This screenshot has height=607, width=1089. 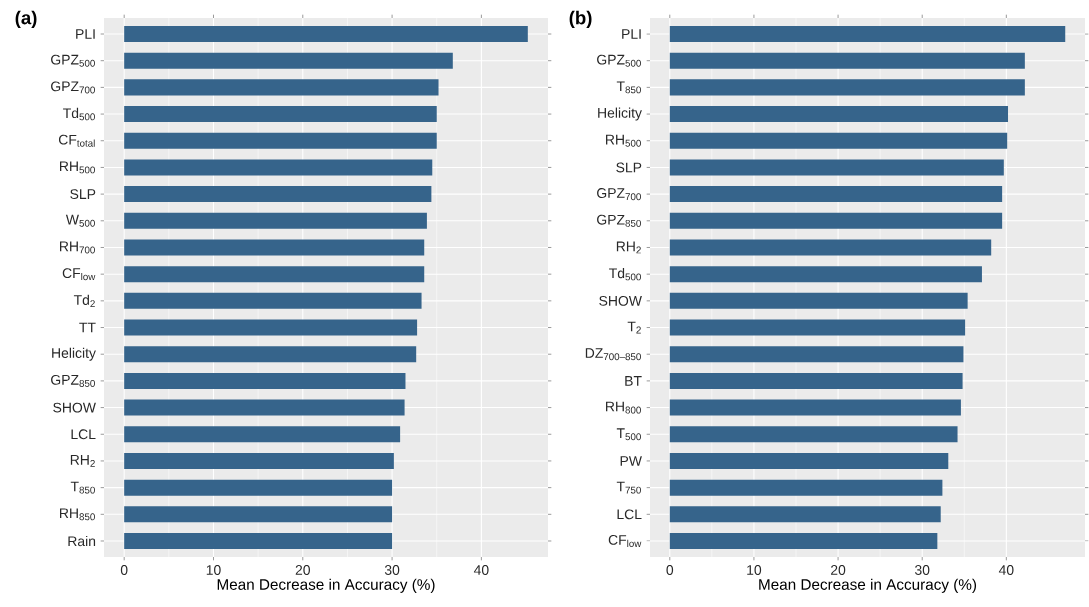 What do you see at coordinates (77, 247) in the screenshot?
I see `y-tick-label: RH$_{700}$` at bounding box center [77, 247].